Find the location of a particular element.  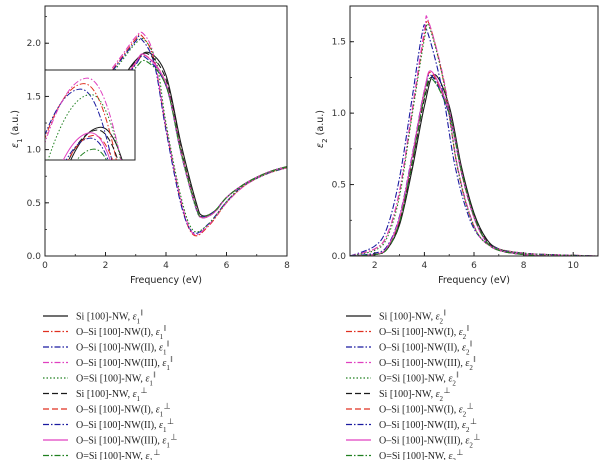

legend-label: O–Si [100]-NW(I), ε1⊥ is located at coordinates (123, 410).